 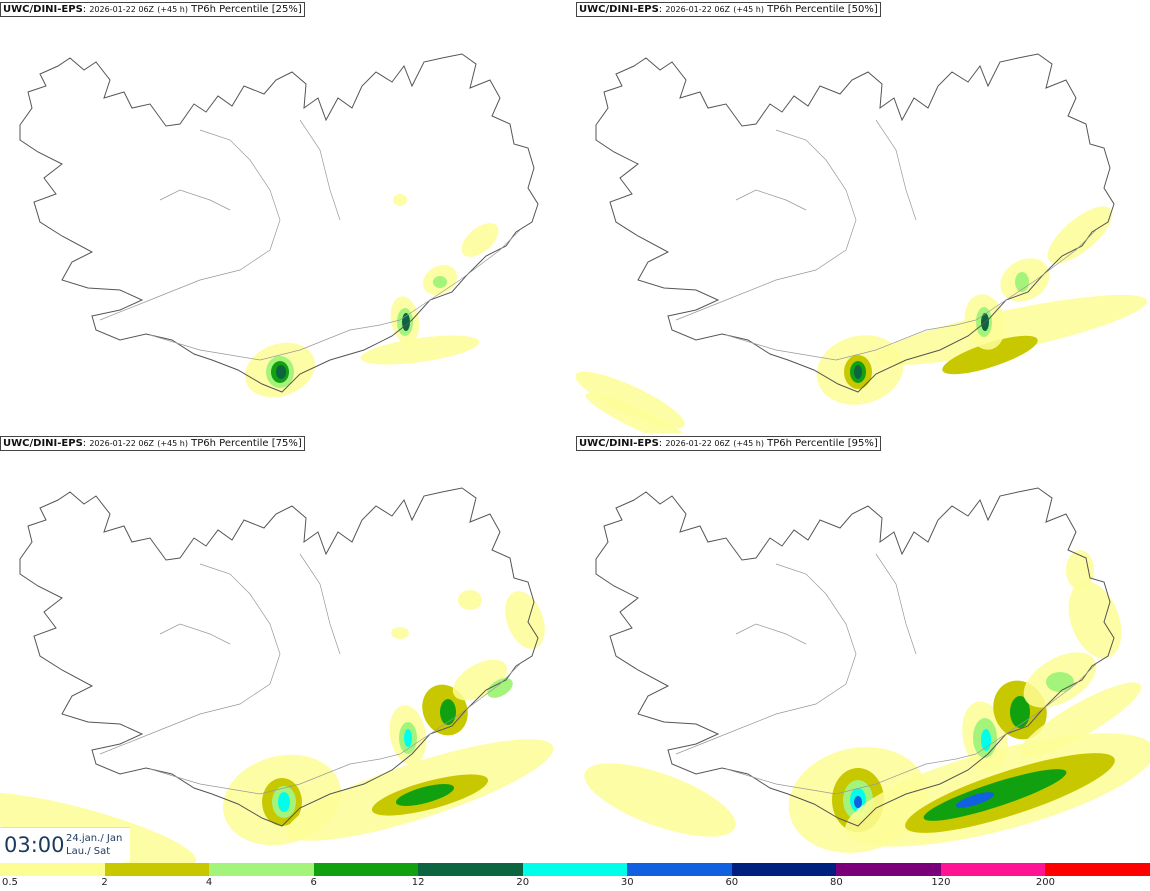 What do you see at coordinates (836, 882) in the screenshot?
I see `colorbar-tick-label: 80` at bounding box center [836, 882].